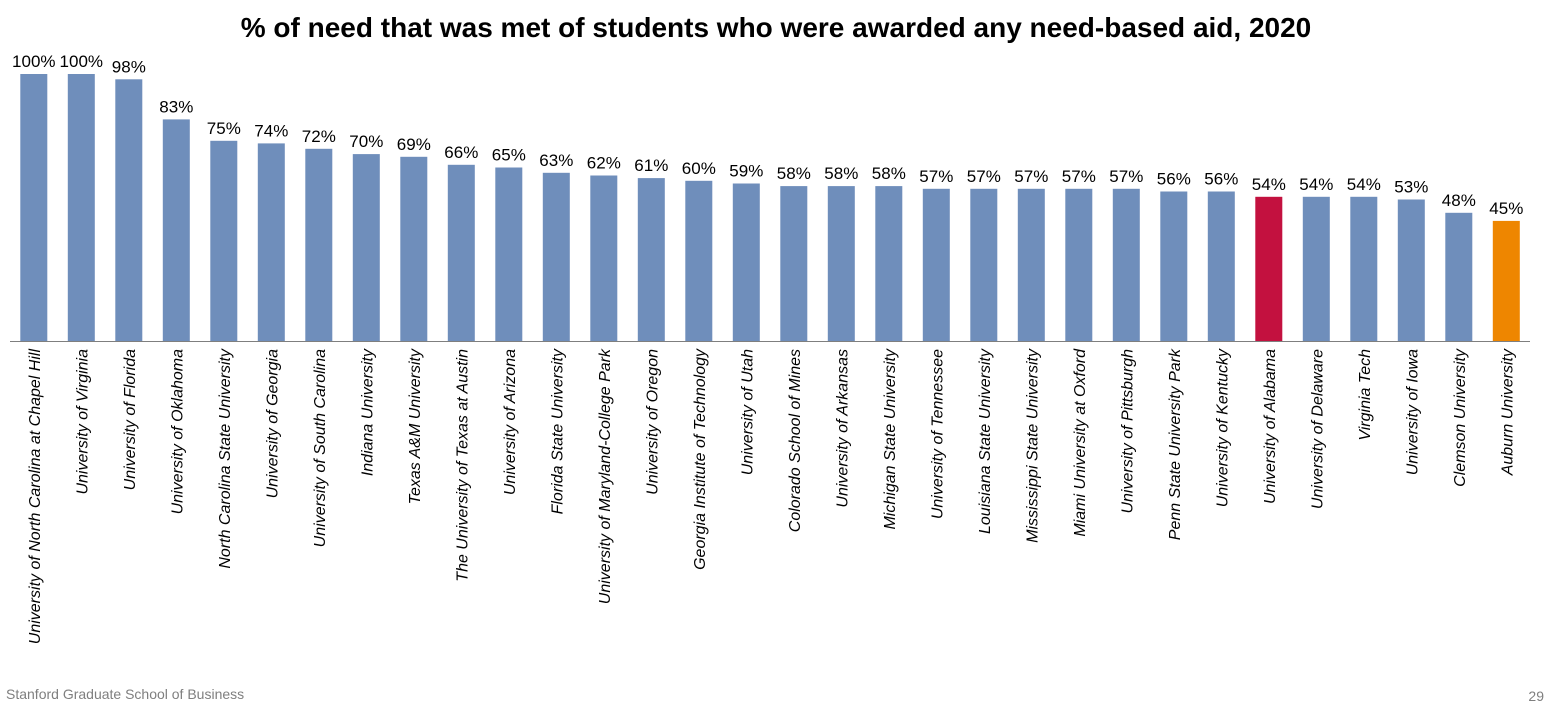  What do you see at coordinates (699, 168) in the screenshot?
I see `bar-value-label: 60%` at bounding box center [699, 168].